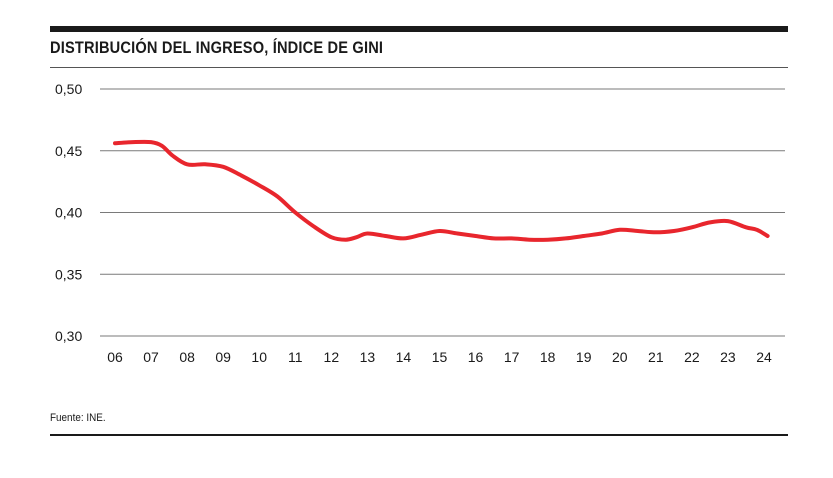 Image resolution: width=833 pixels, height=478 pixels. Describe the element at coordinates (692, 357) in the screenshot. I see `x-tick-label: 22` at that location.